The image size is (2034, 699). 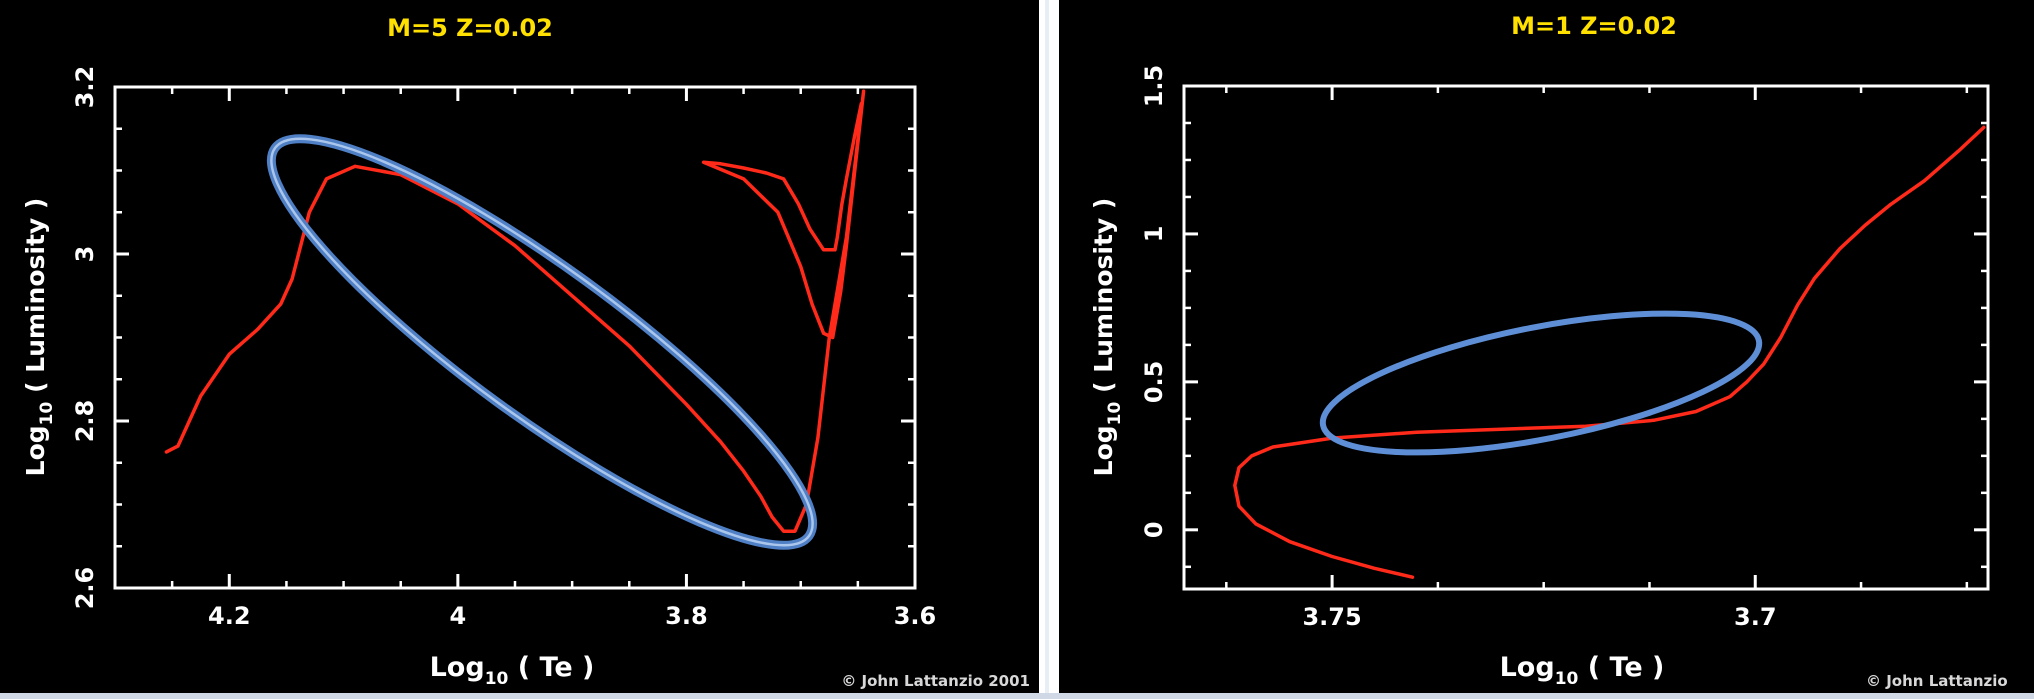 What do you see at coordinates (1755, 617) in the screenshot?
I see `right-x-tick-label: 3.7` at bounding box center [1755, 617].